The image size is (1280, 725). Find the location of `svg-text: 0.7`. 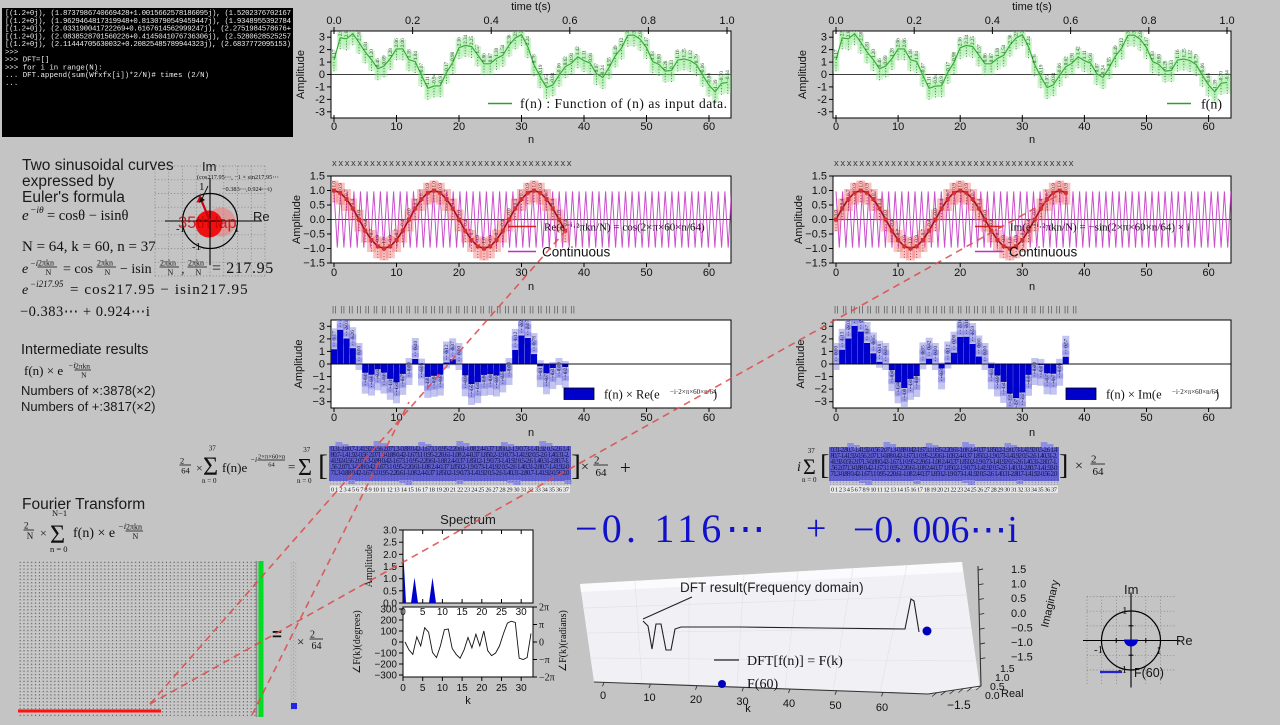

svg-text: 0.7 is located at coordinates (874, 192).